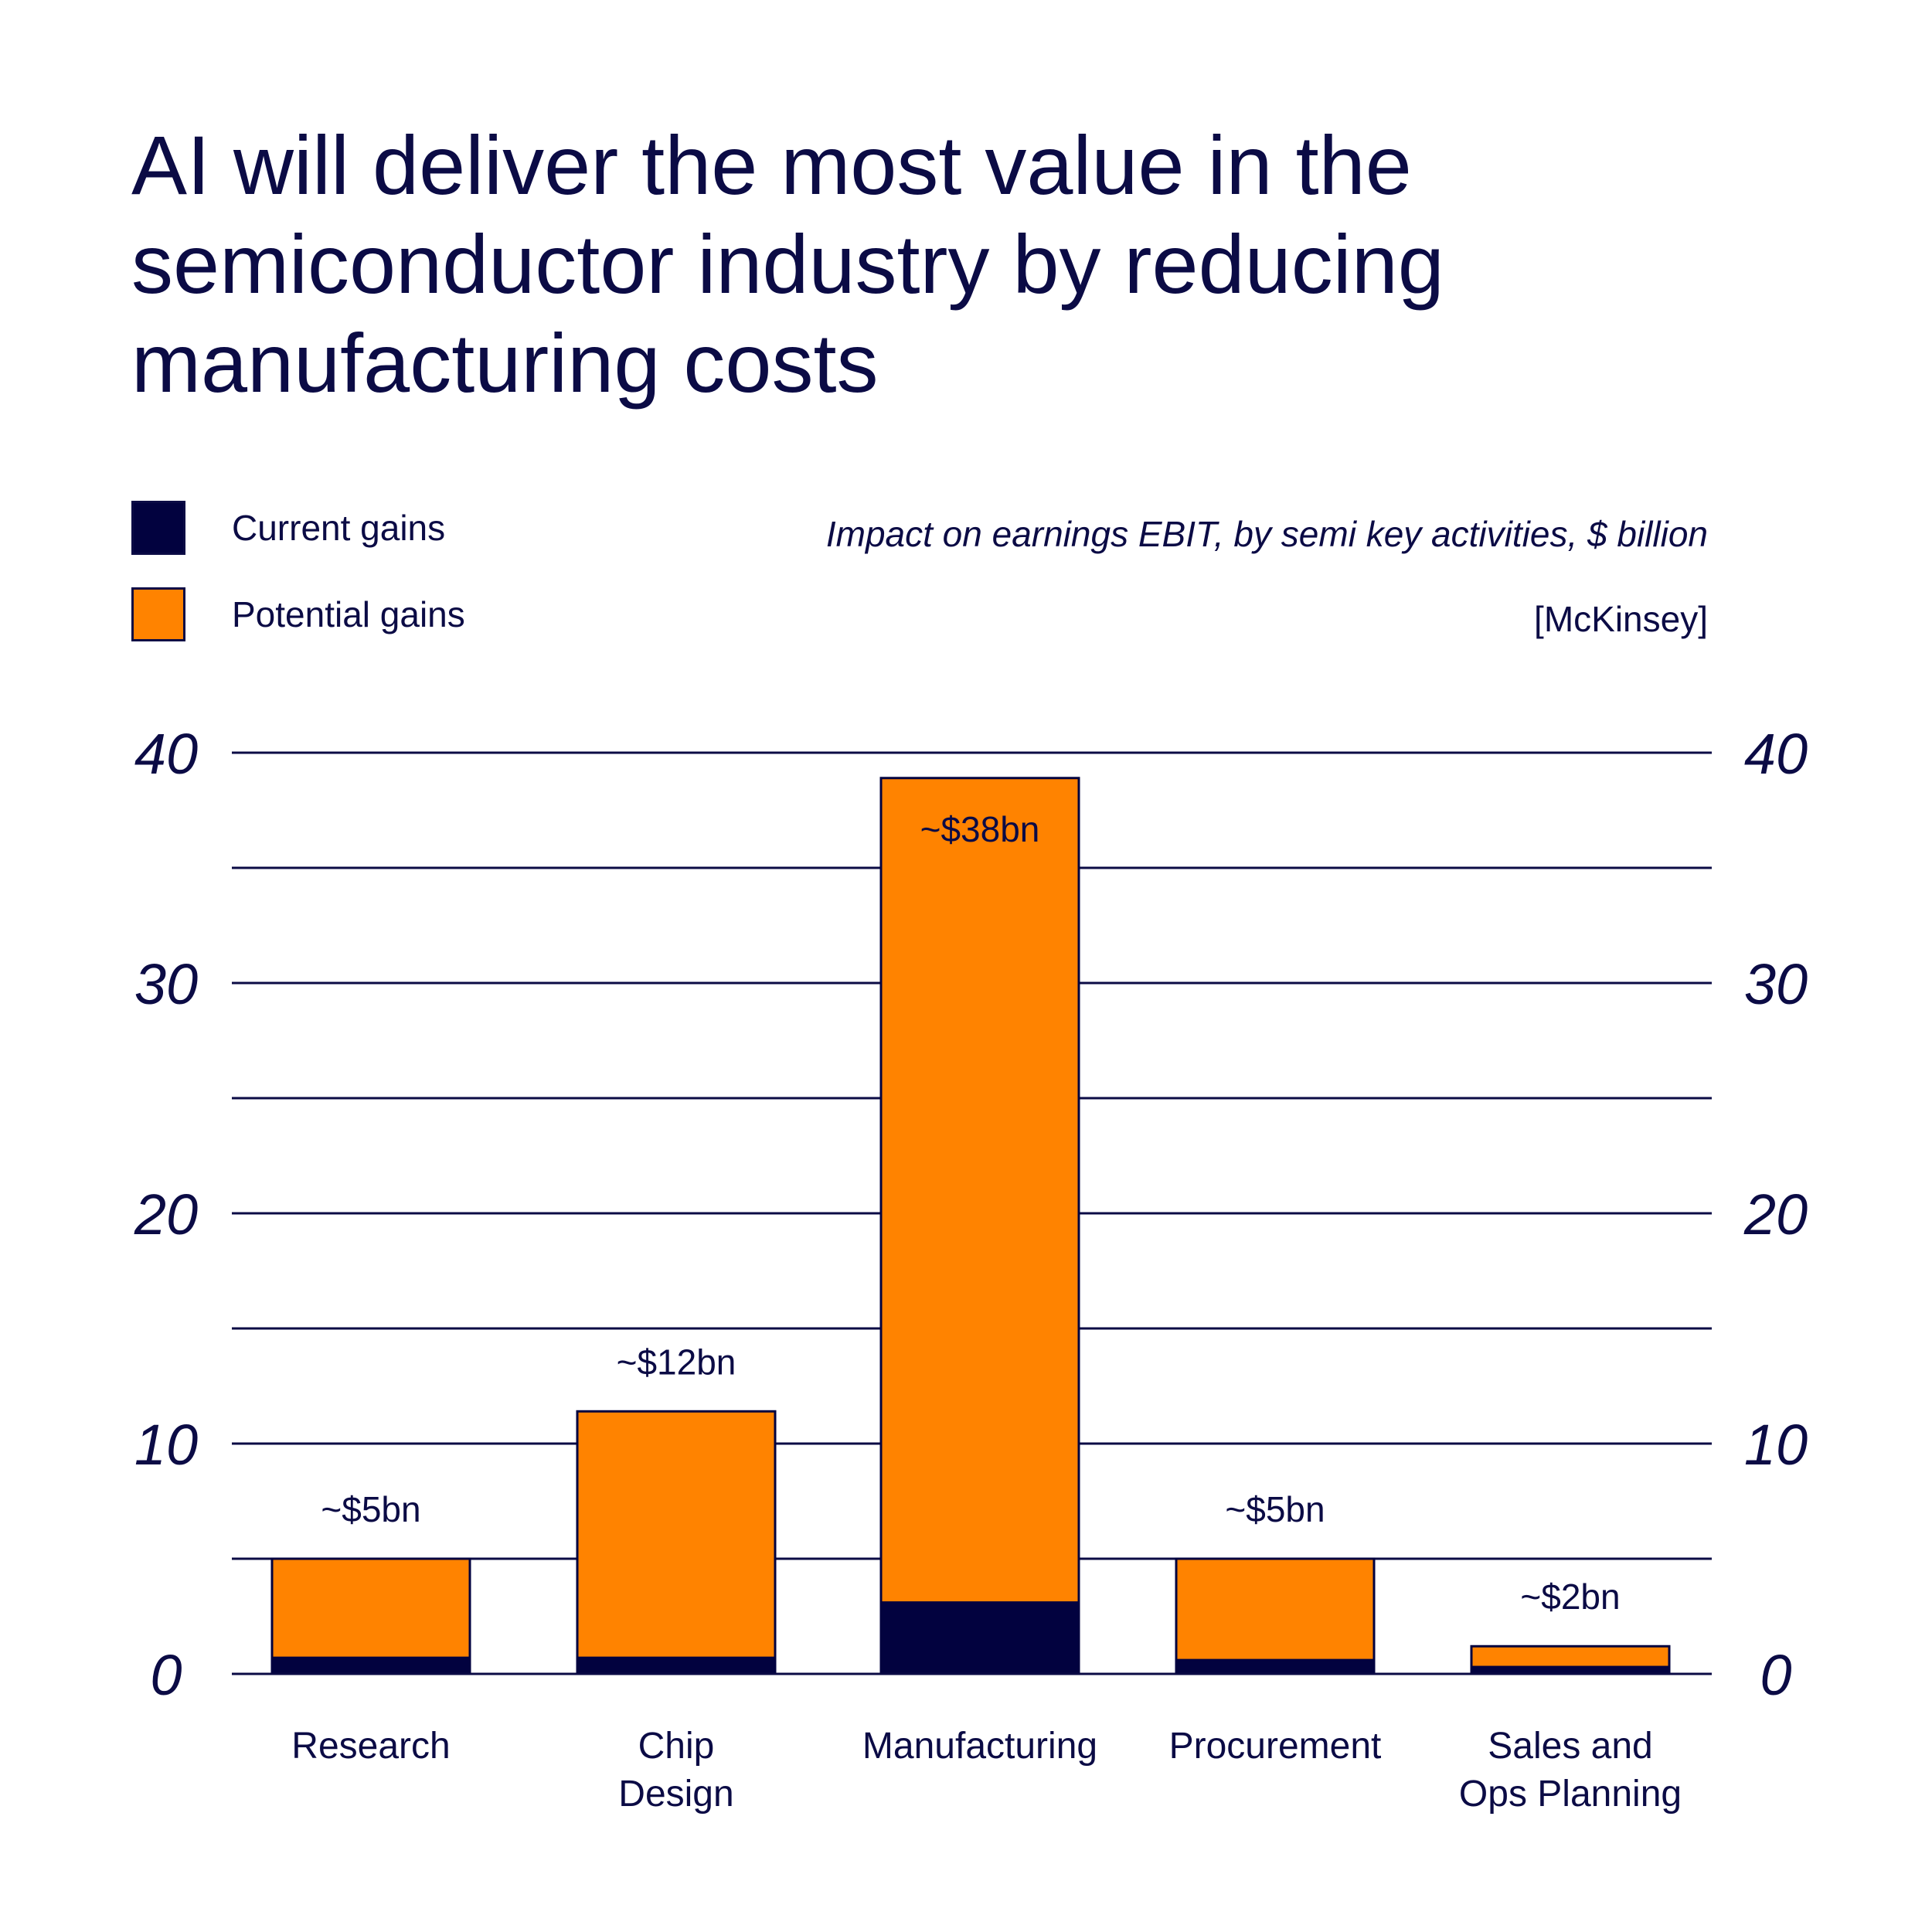 The width and height of the screenshot is (1932, 1932). Describe the element at coordinates (371, 1746) in the screenshot. I see `x-tick-label: Research` at that location.